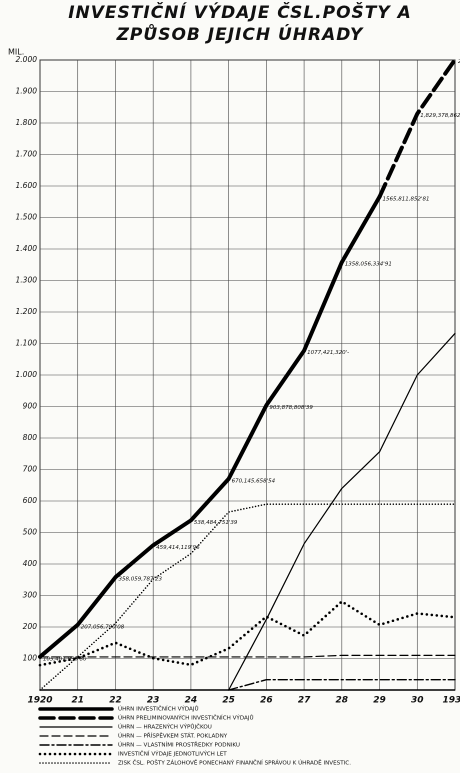  What do you see at coordinates (440, 116) in the screenshot?
I see `value-label: 1,829,378,862'81` at bounding box center [440, 116].